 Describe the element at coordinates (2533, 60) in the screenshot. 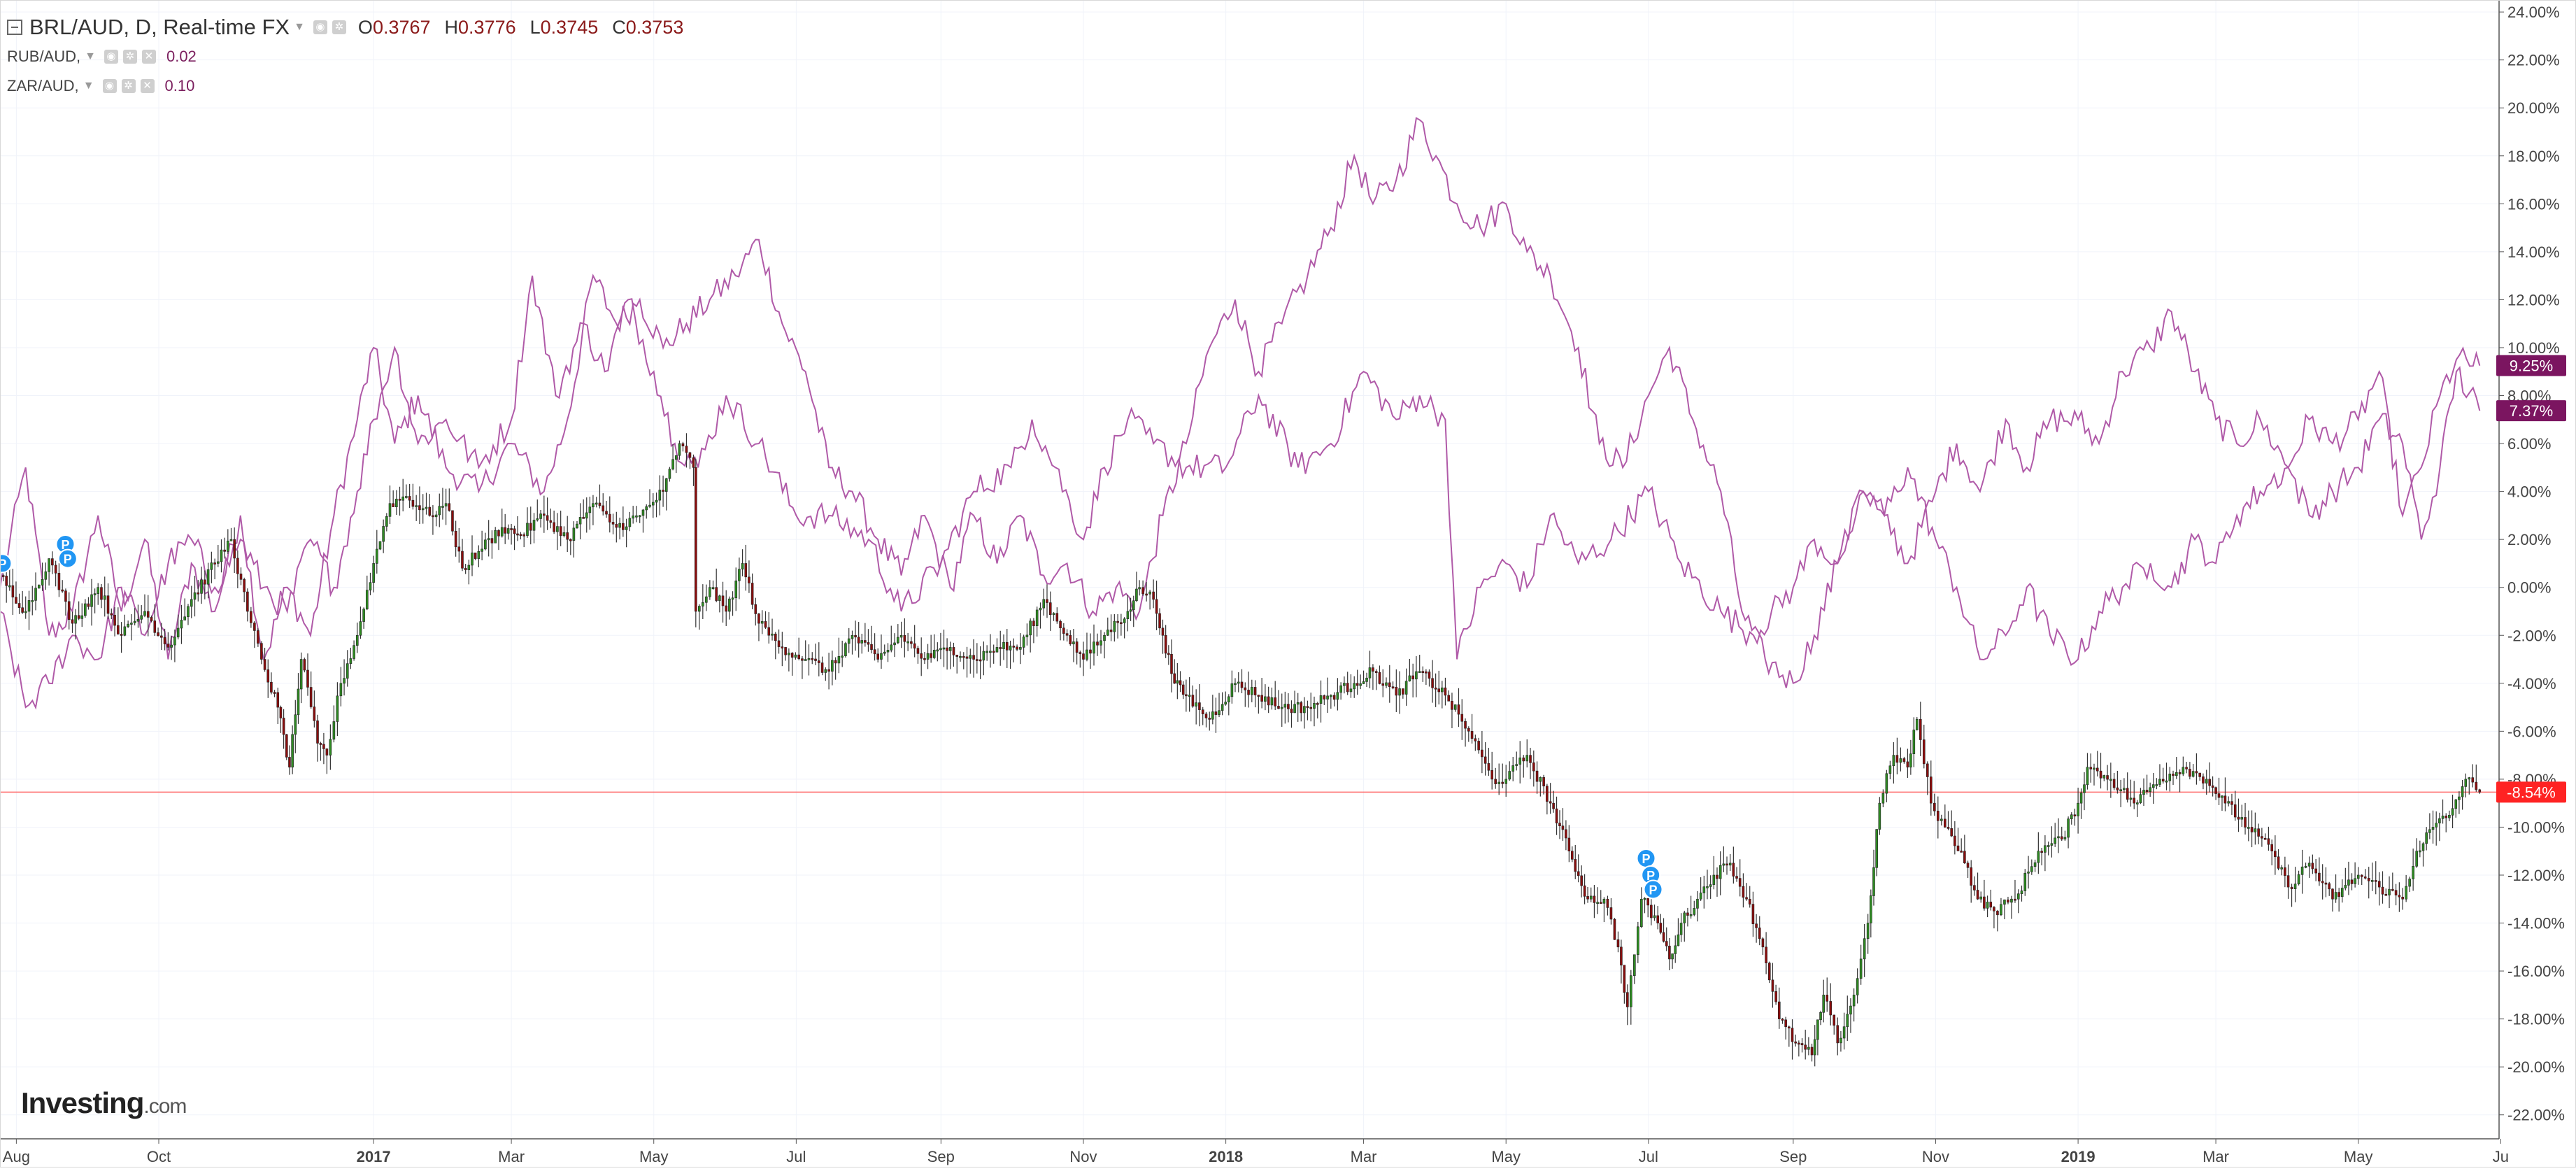

I see `y-tick-label: 22.00%` at that location.